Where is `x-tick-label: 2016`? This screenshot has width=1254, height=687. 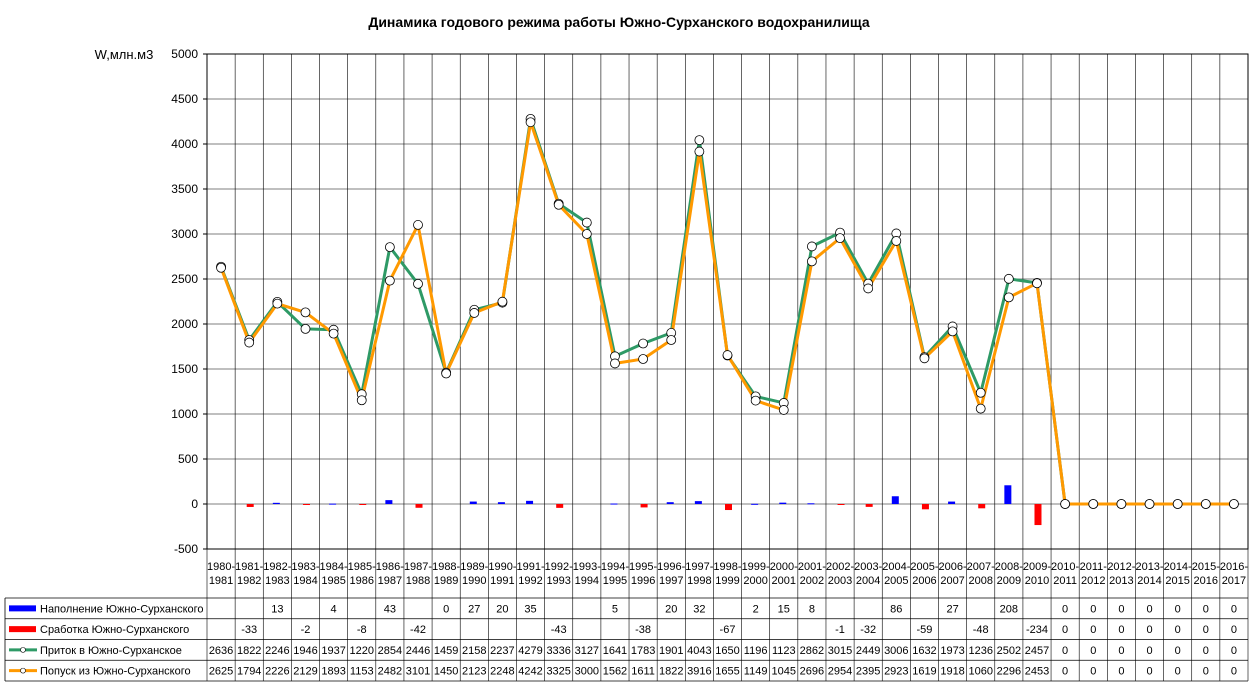 x-tick-label: 2016 is located at coordinates (1206, 581).